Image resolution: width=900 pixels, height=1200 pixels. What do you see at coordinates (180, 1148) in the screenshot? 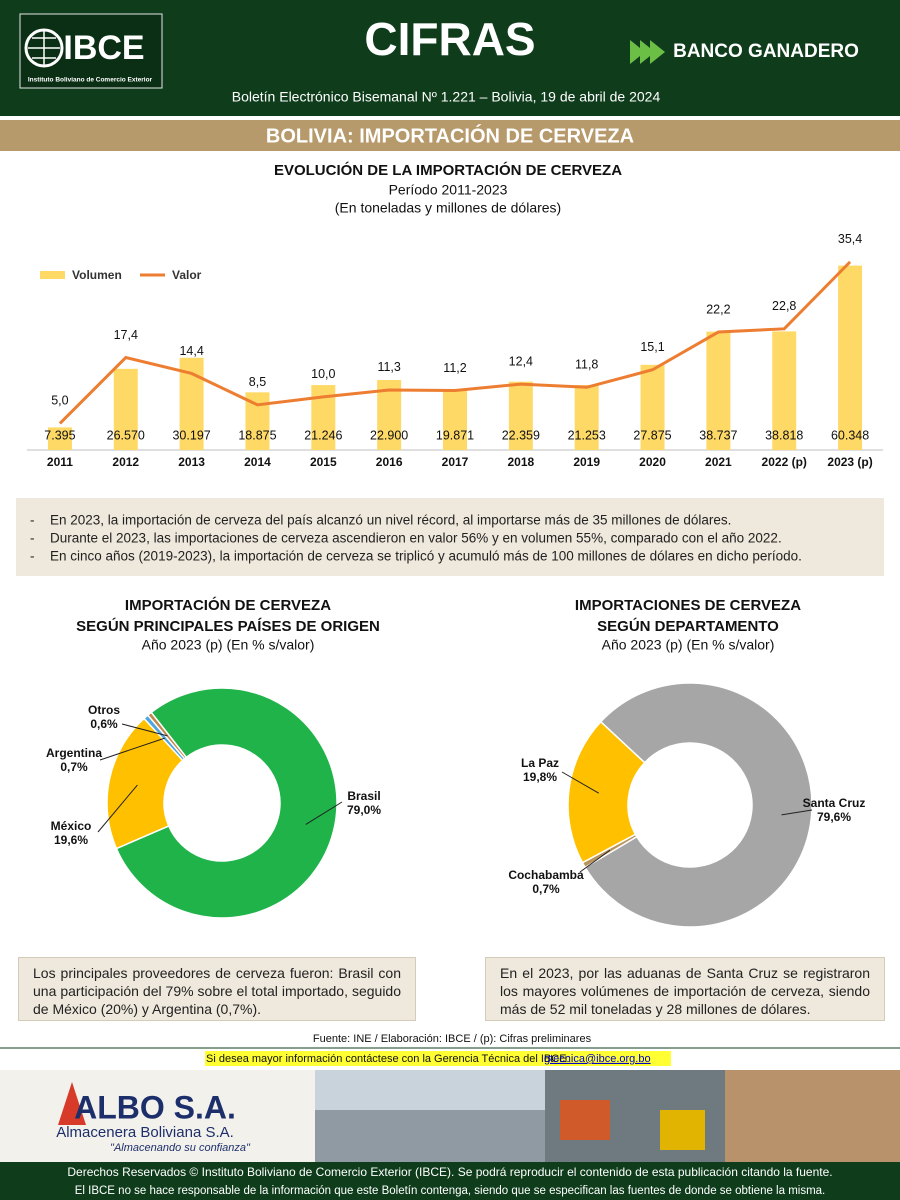
I see `ad-slogan: "Almacenando su confianza"` at bounding box center [180, 1148].